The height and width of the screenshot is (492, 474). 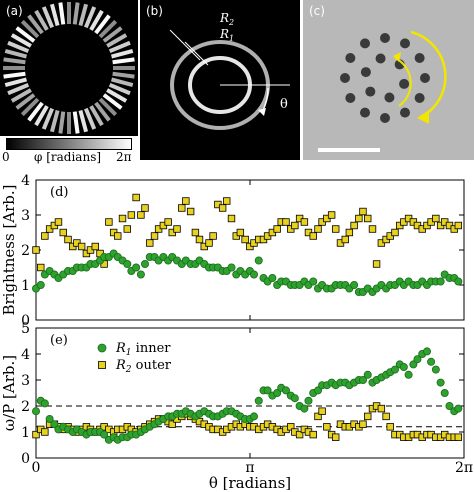 What do you see at coordinates (423, 117) in the screenshot?
I see `rotation-arrowhead-outer` at bounding box center [423, 117].